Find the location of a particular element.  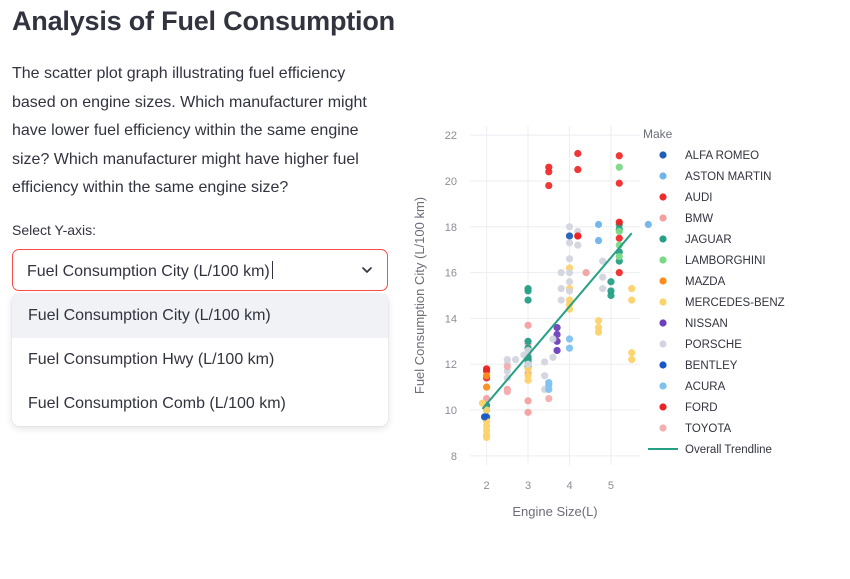

legend-label: TOYOTA is located at coordinates (708, 429).